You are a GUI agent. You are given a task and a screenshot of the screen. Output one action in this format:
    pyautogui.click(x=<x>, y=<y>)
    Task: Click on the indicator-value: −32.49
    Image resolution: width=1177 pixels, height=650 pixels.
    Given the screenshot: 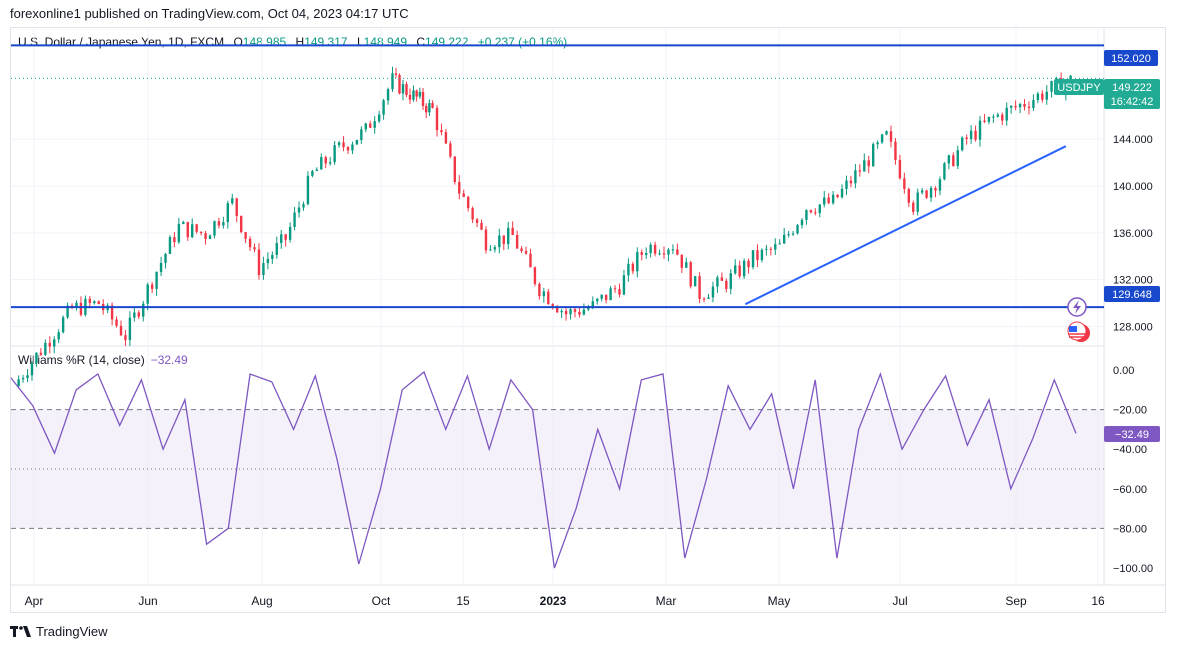 What is the action you would take?
    pyautogui.click(x=169, y=360)
    